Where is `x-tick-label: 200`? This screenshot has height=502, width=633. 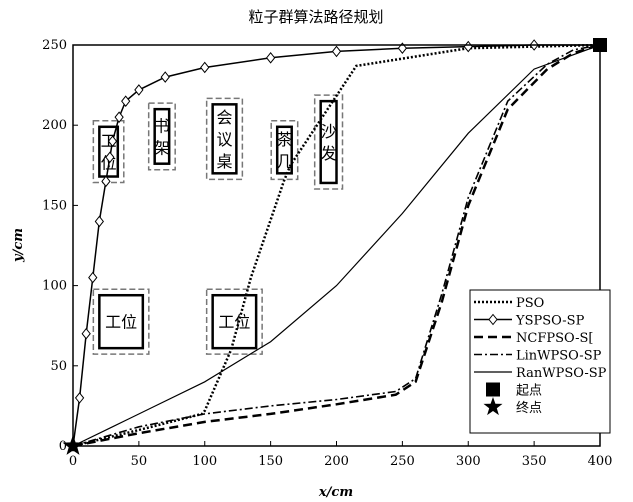
x-tick-label: 200 is located at coordinates (336, 461).